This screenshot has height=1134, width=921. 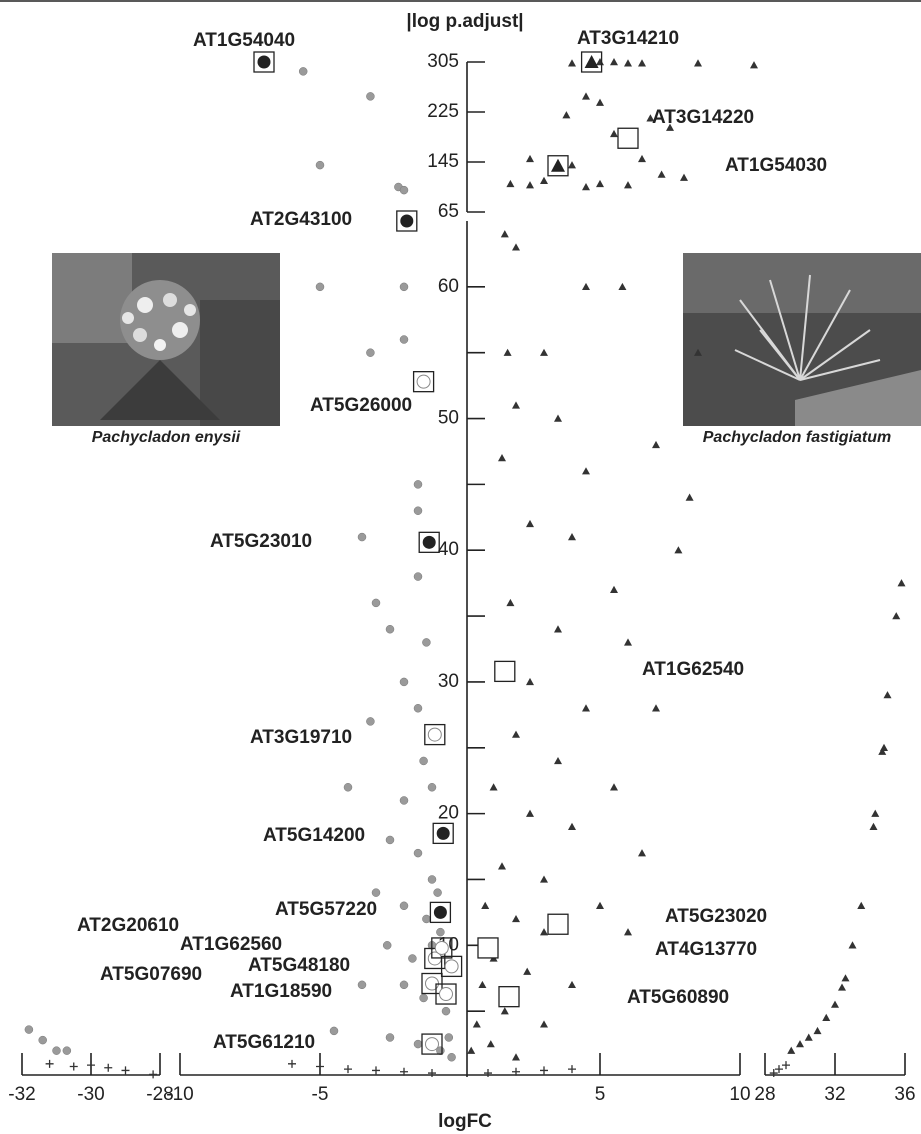 What do you see at coordinates (448, 286) in the screenshot?
I see `y-tick-label: 60` at bounding box center [448, 286].